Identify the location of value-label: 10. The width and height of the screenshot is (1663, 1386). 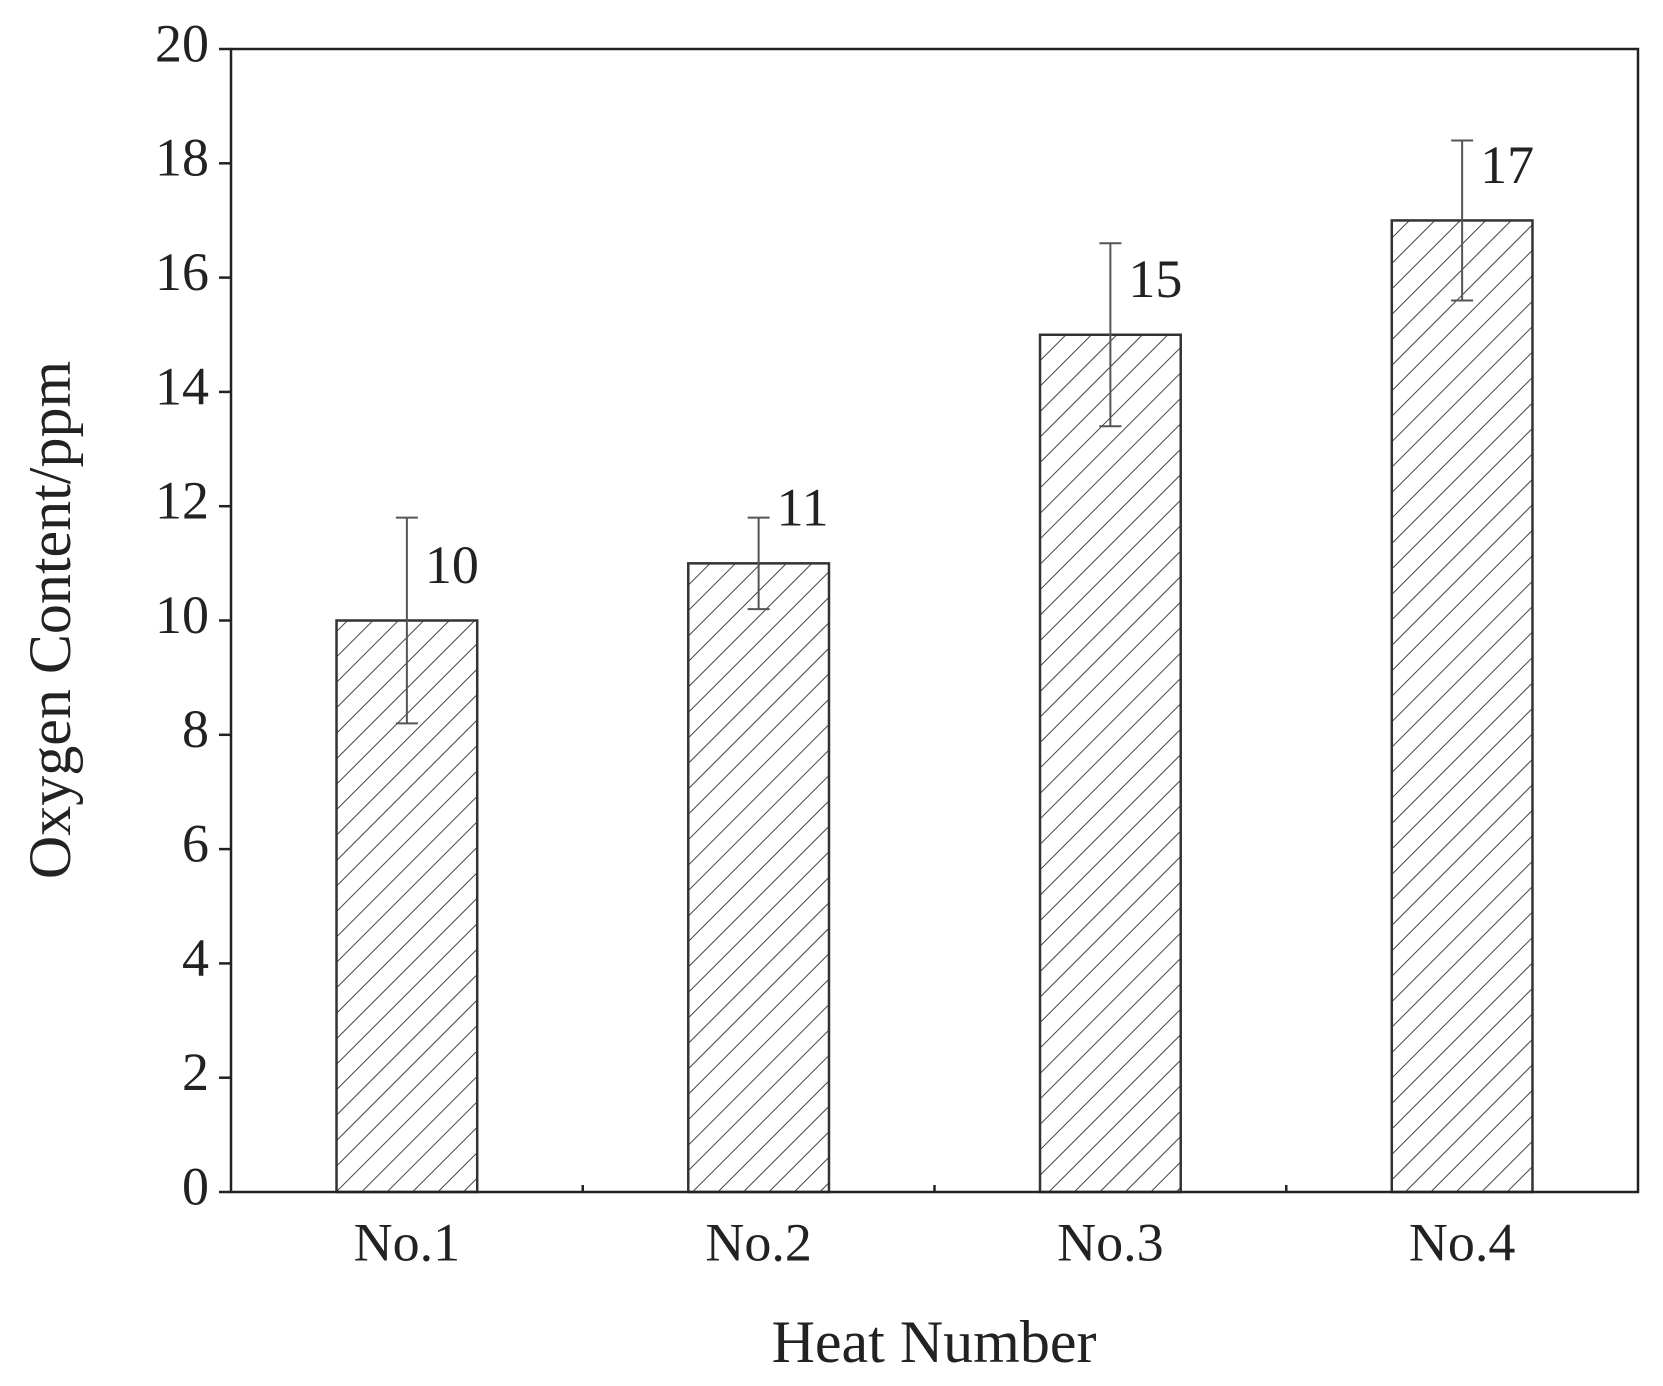
(452, 565).